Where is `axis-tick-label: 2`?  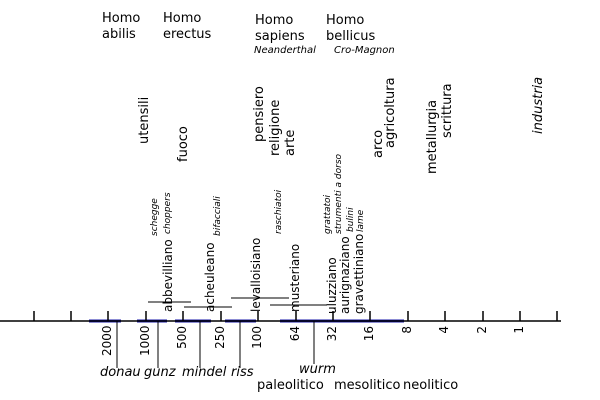
axis-tick-label: 2 is located at coordinates (482, 330).